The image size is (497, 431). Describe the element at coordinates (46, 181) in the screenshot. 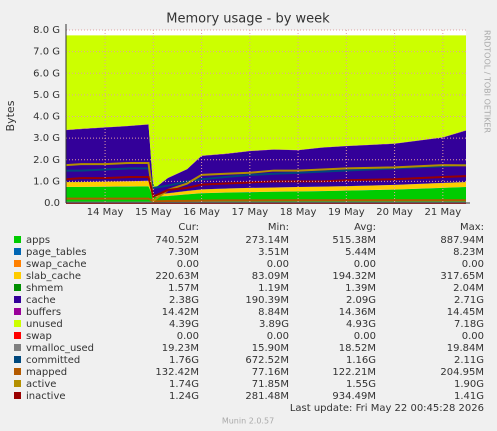

I see `y-tick-label: 1.0 G` at that location.